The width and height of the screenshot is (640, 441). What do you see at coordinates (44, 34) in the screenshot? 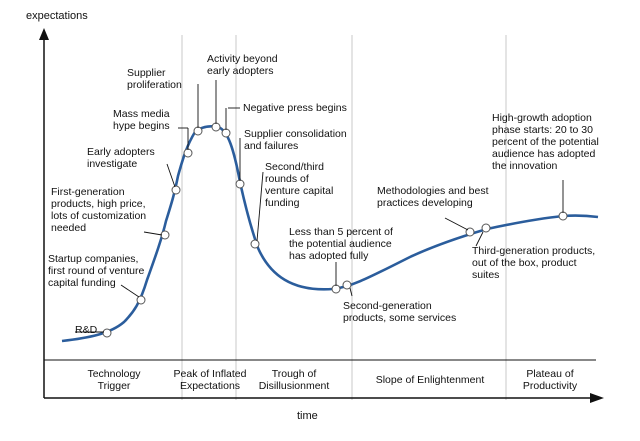
I see `y-axis-arrow` at bounding box center [44, 34].